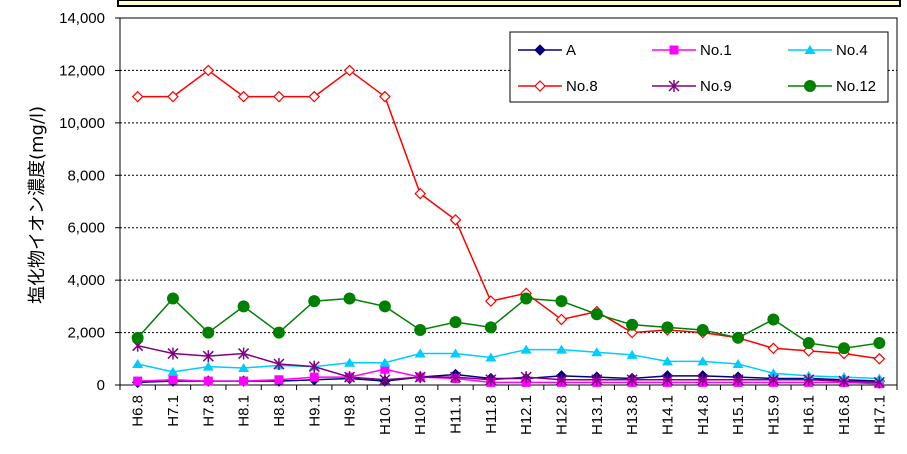  What do you see at coordinates (561, 415) in the screenshot?
I see `x-tick-label: H12.8` at bounding box center [561, 415].